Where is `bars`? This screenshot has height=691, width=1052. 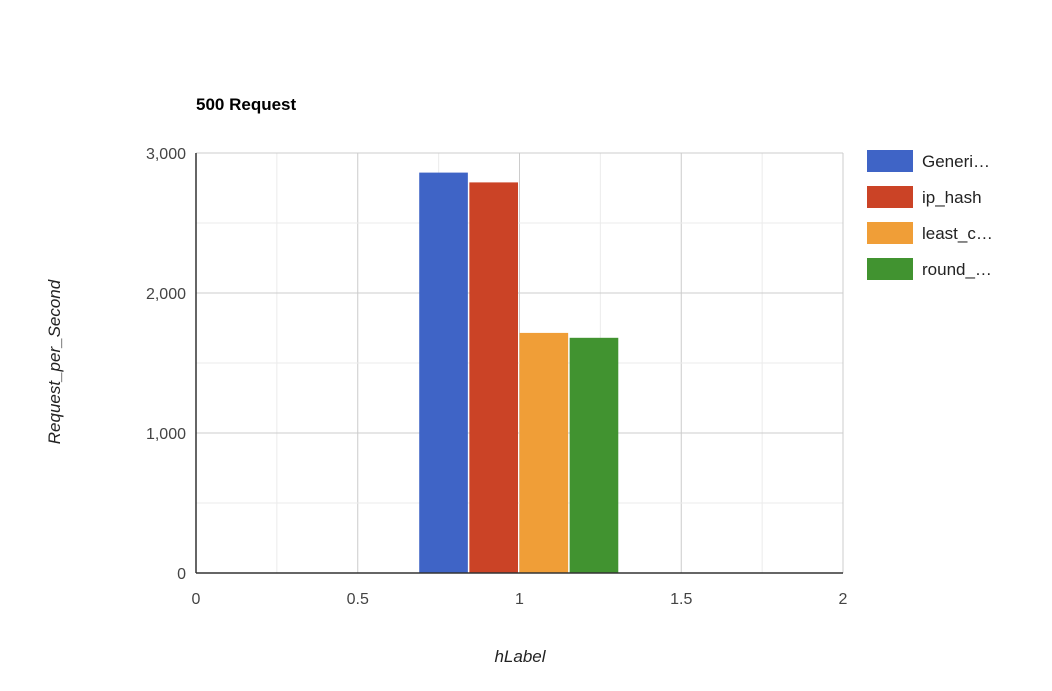
bars is located at coordinates (519, 372).